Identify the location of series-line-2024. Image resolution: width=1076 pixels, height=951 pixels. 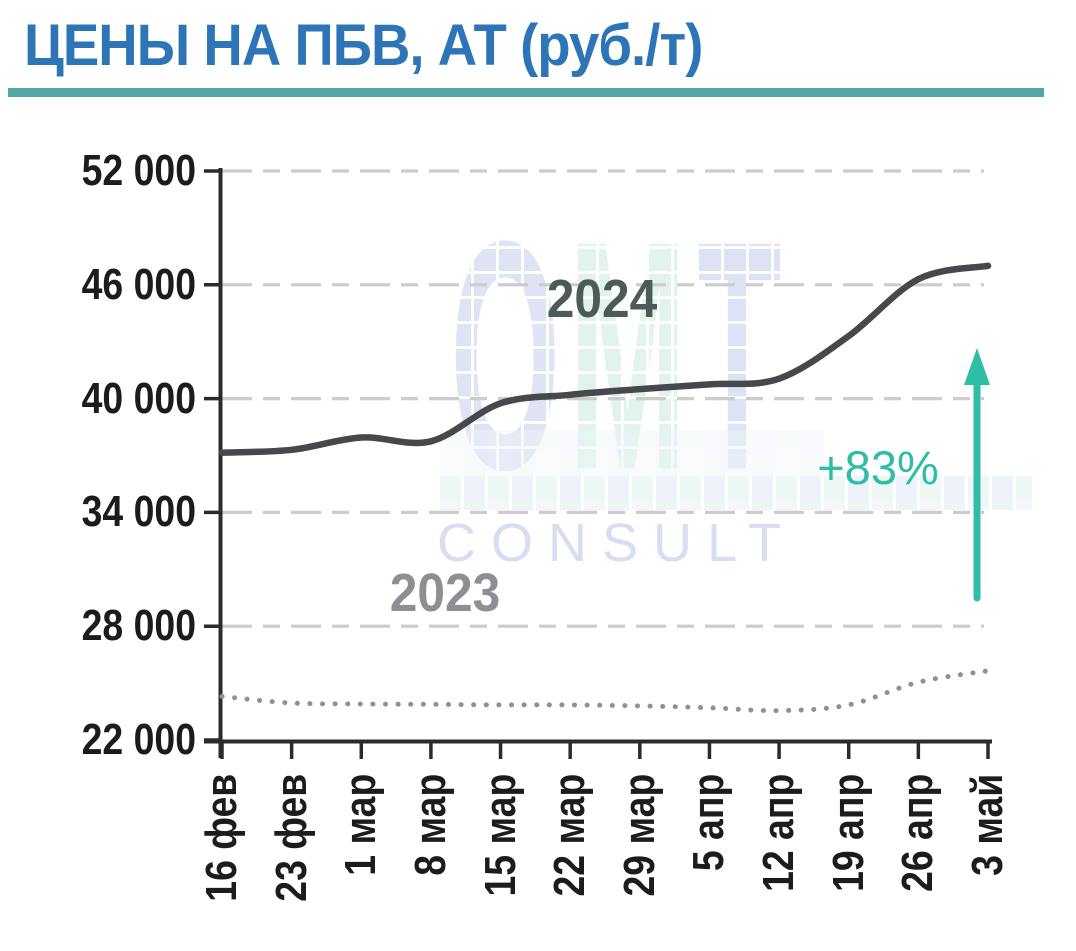
(605, 359).